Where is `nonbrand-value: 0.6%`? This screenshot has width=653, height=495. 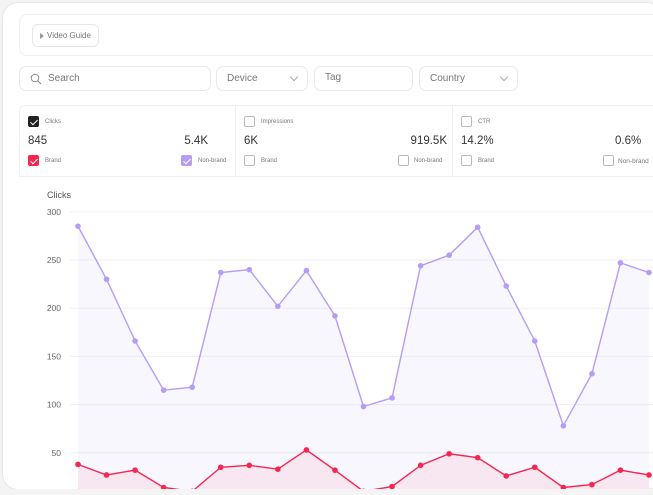
nonbrand-value: 0.6% is located at coordinates (628, 141).